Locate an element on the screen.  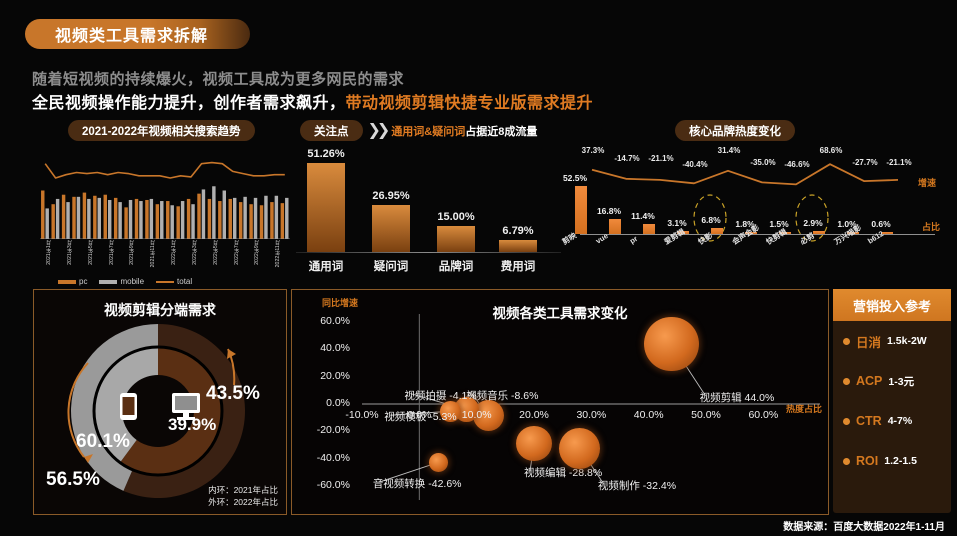
search-x-tick: 2022年3月 is located at coordinates (194, 252).